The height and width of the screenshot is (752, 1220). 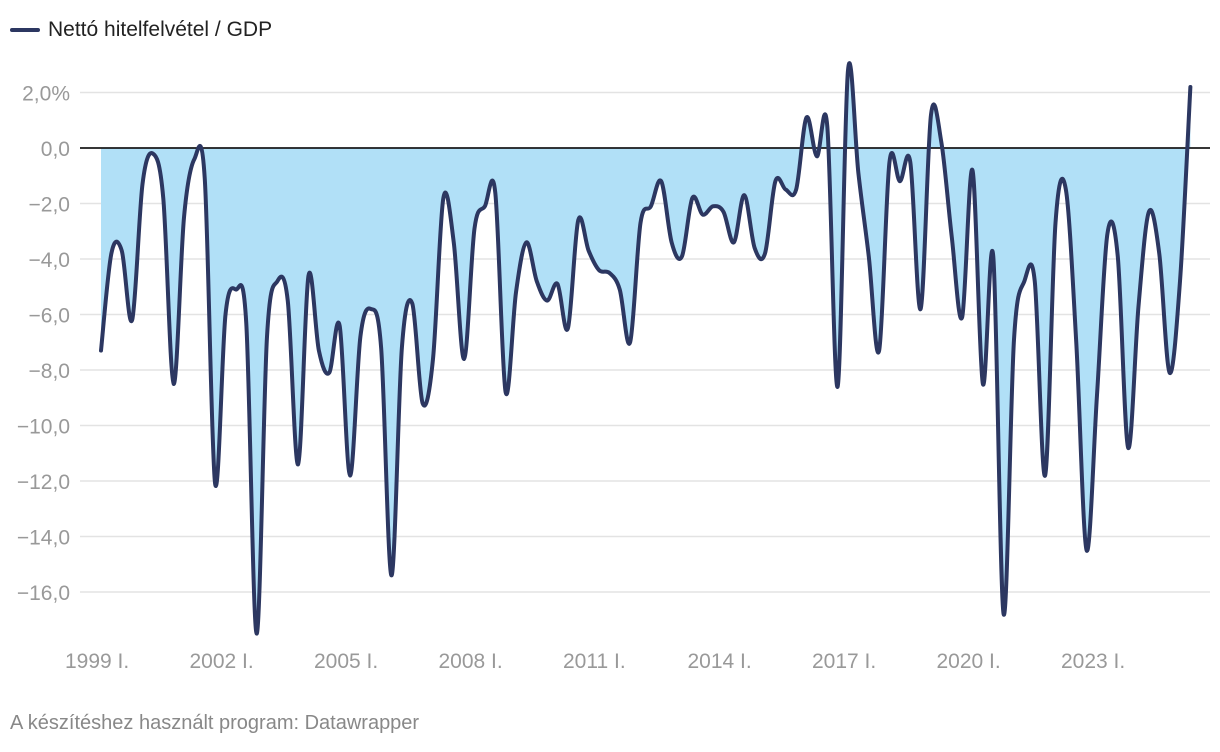 I want to click on y-tick-label: 2,0%, so click(x=46, y=94).